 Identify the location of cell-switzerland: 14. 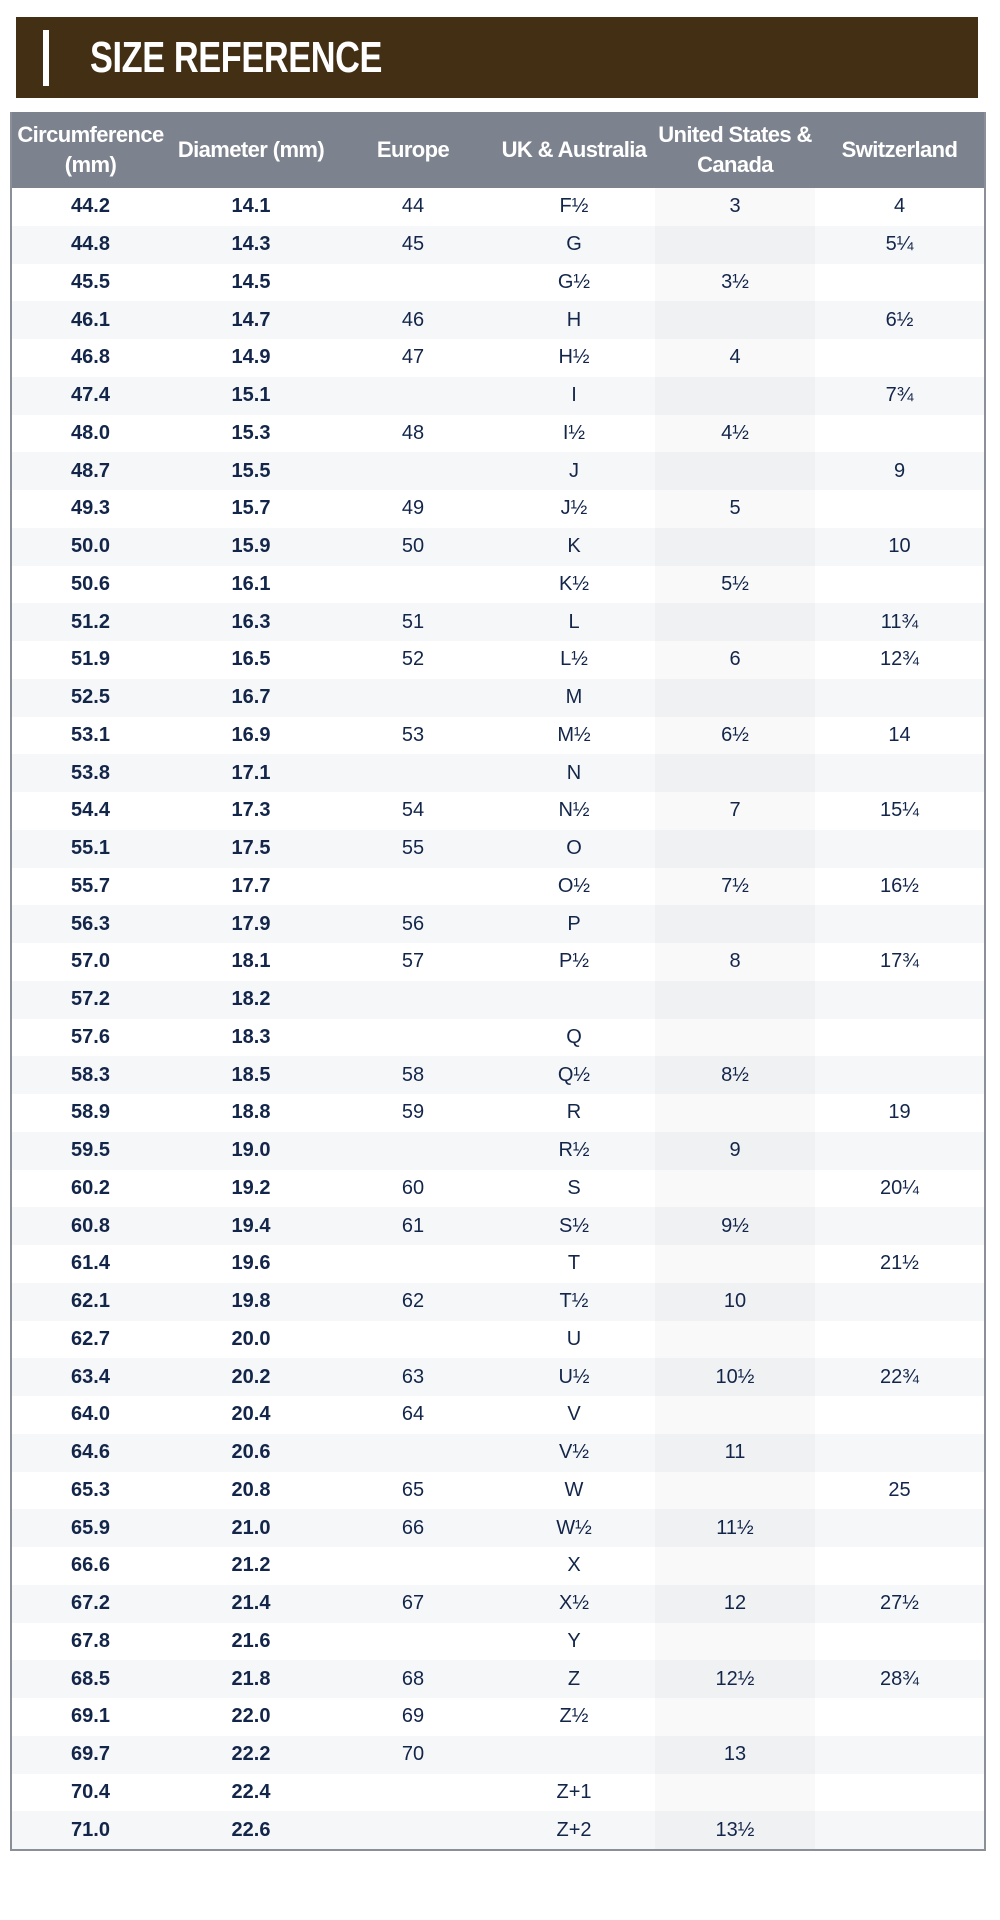
(899, 734).